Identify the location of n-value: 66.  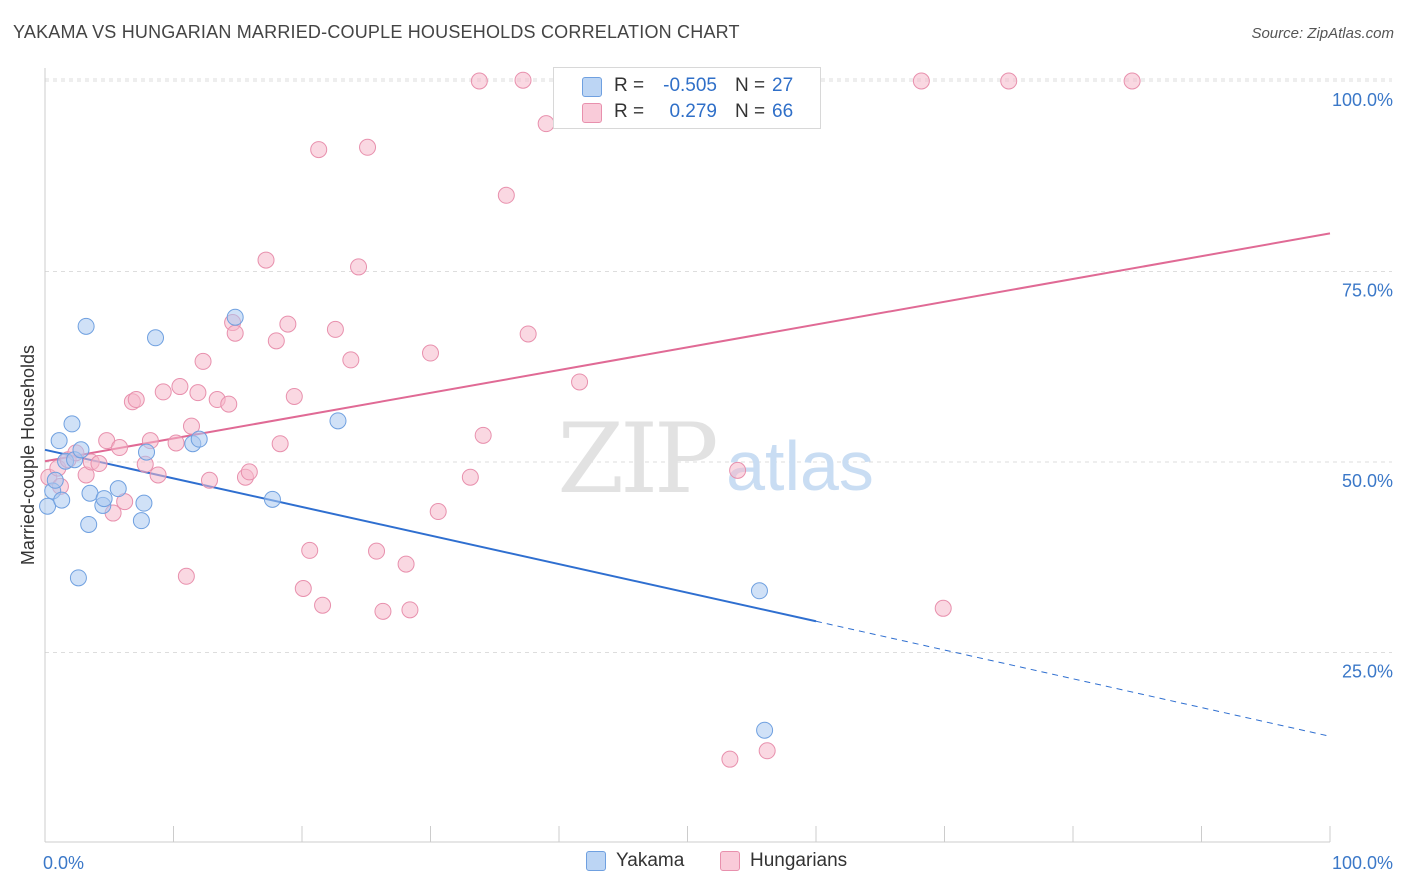
(783, 111).